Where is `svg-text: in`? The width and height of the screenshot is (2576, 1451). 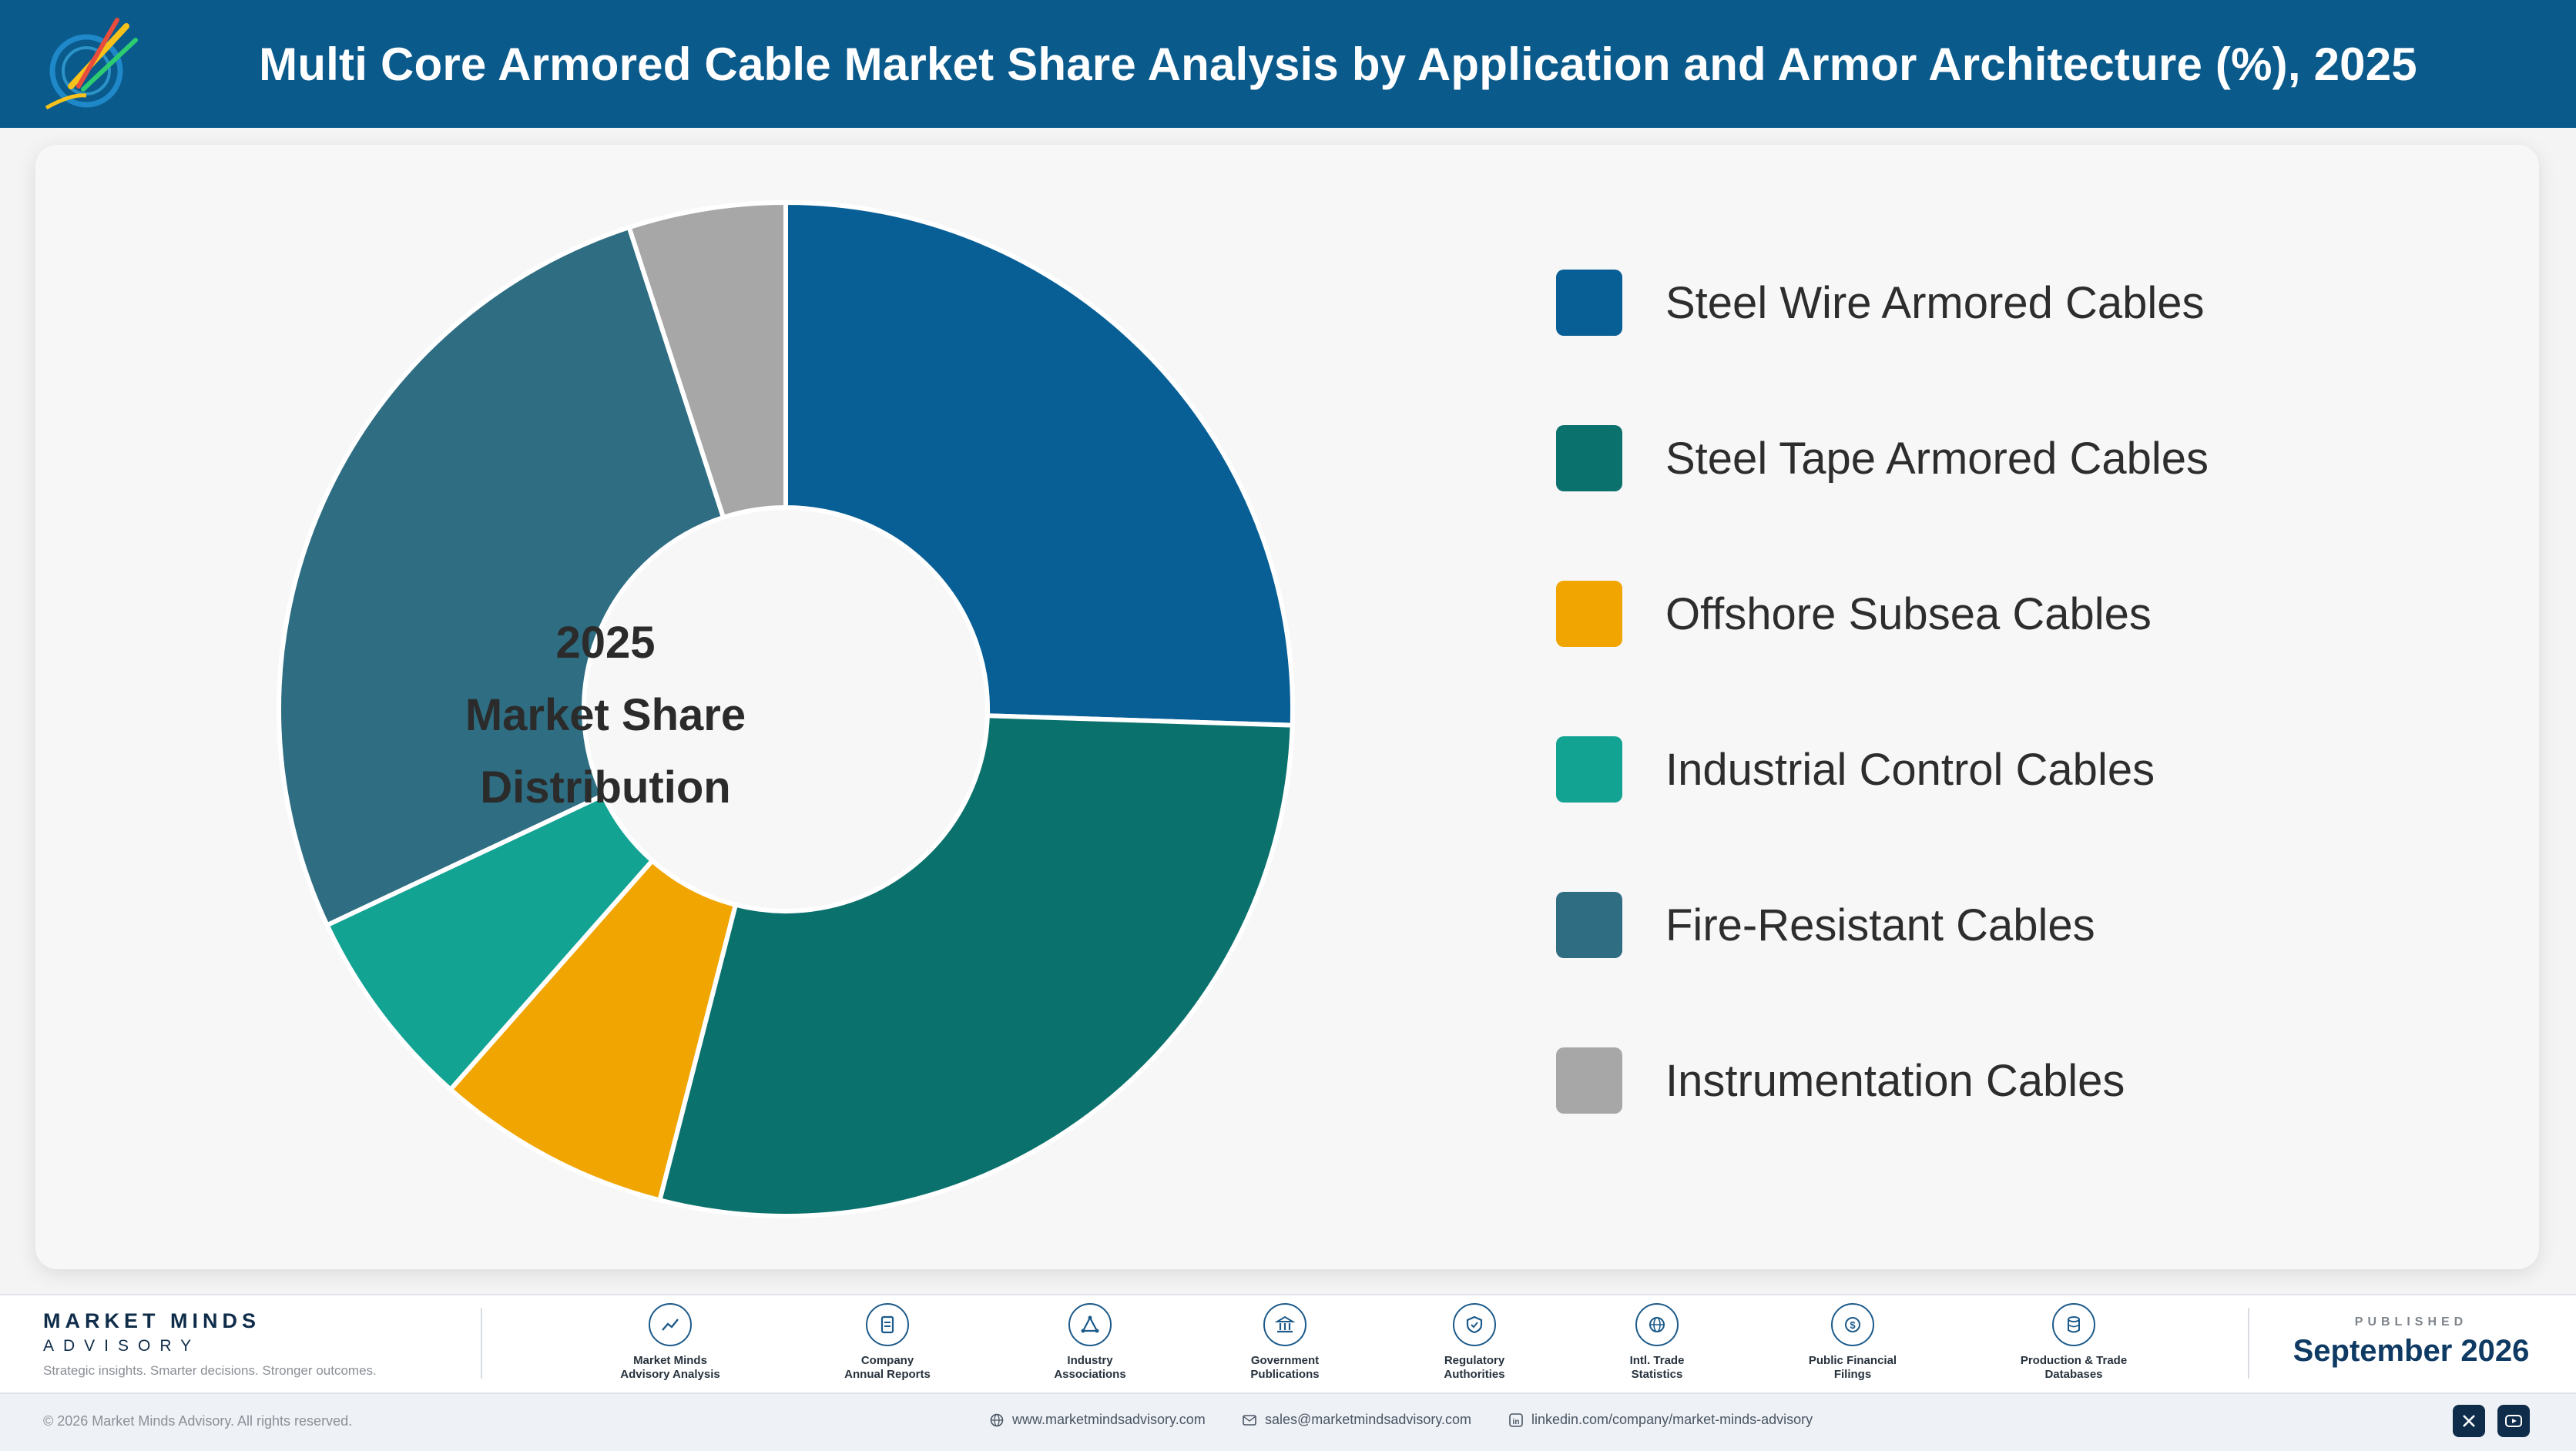 svg-text: in is located at coordinates (1516, 1422).